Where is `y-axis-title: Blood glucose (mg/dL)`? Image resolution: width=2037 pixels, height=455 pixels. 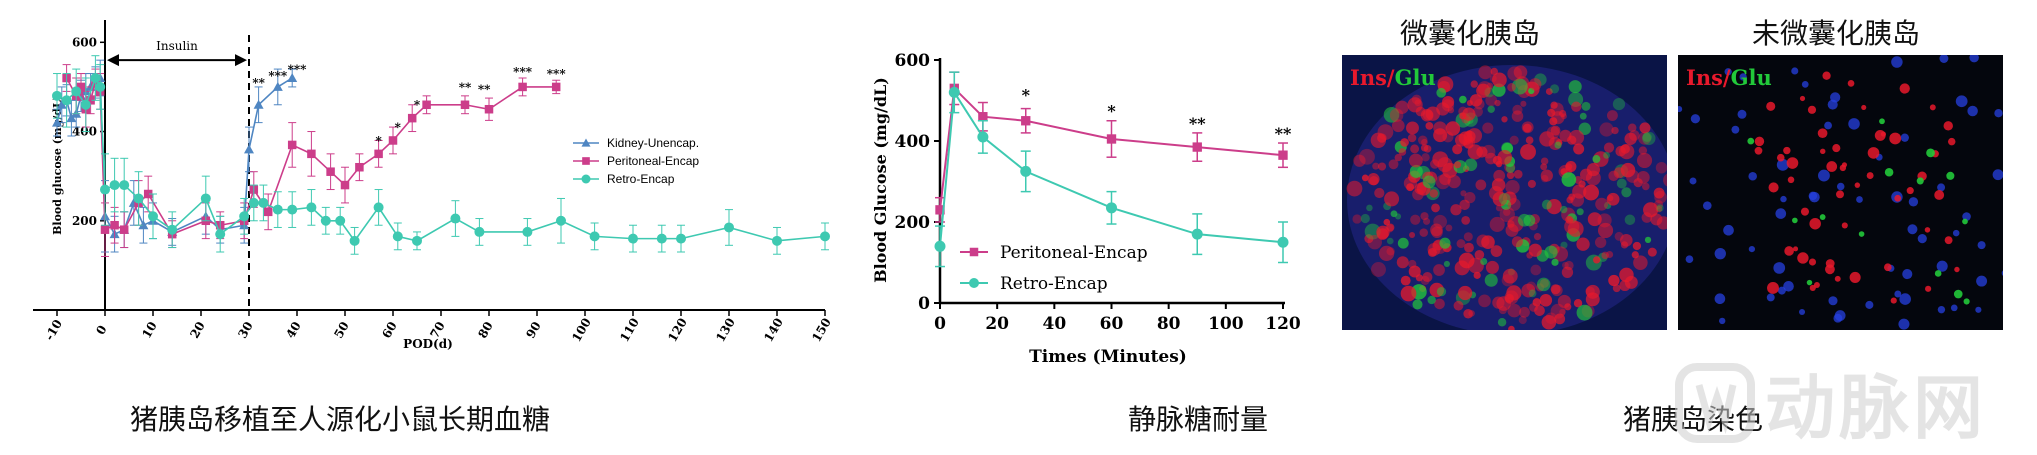 y-axis-title: Blood glucose (mg/dL) is located at coordinates (57, 165).